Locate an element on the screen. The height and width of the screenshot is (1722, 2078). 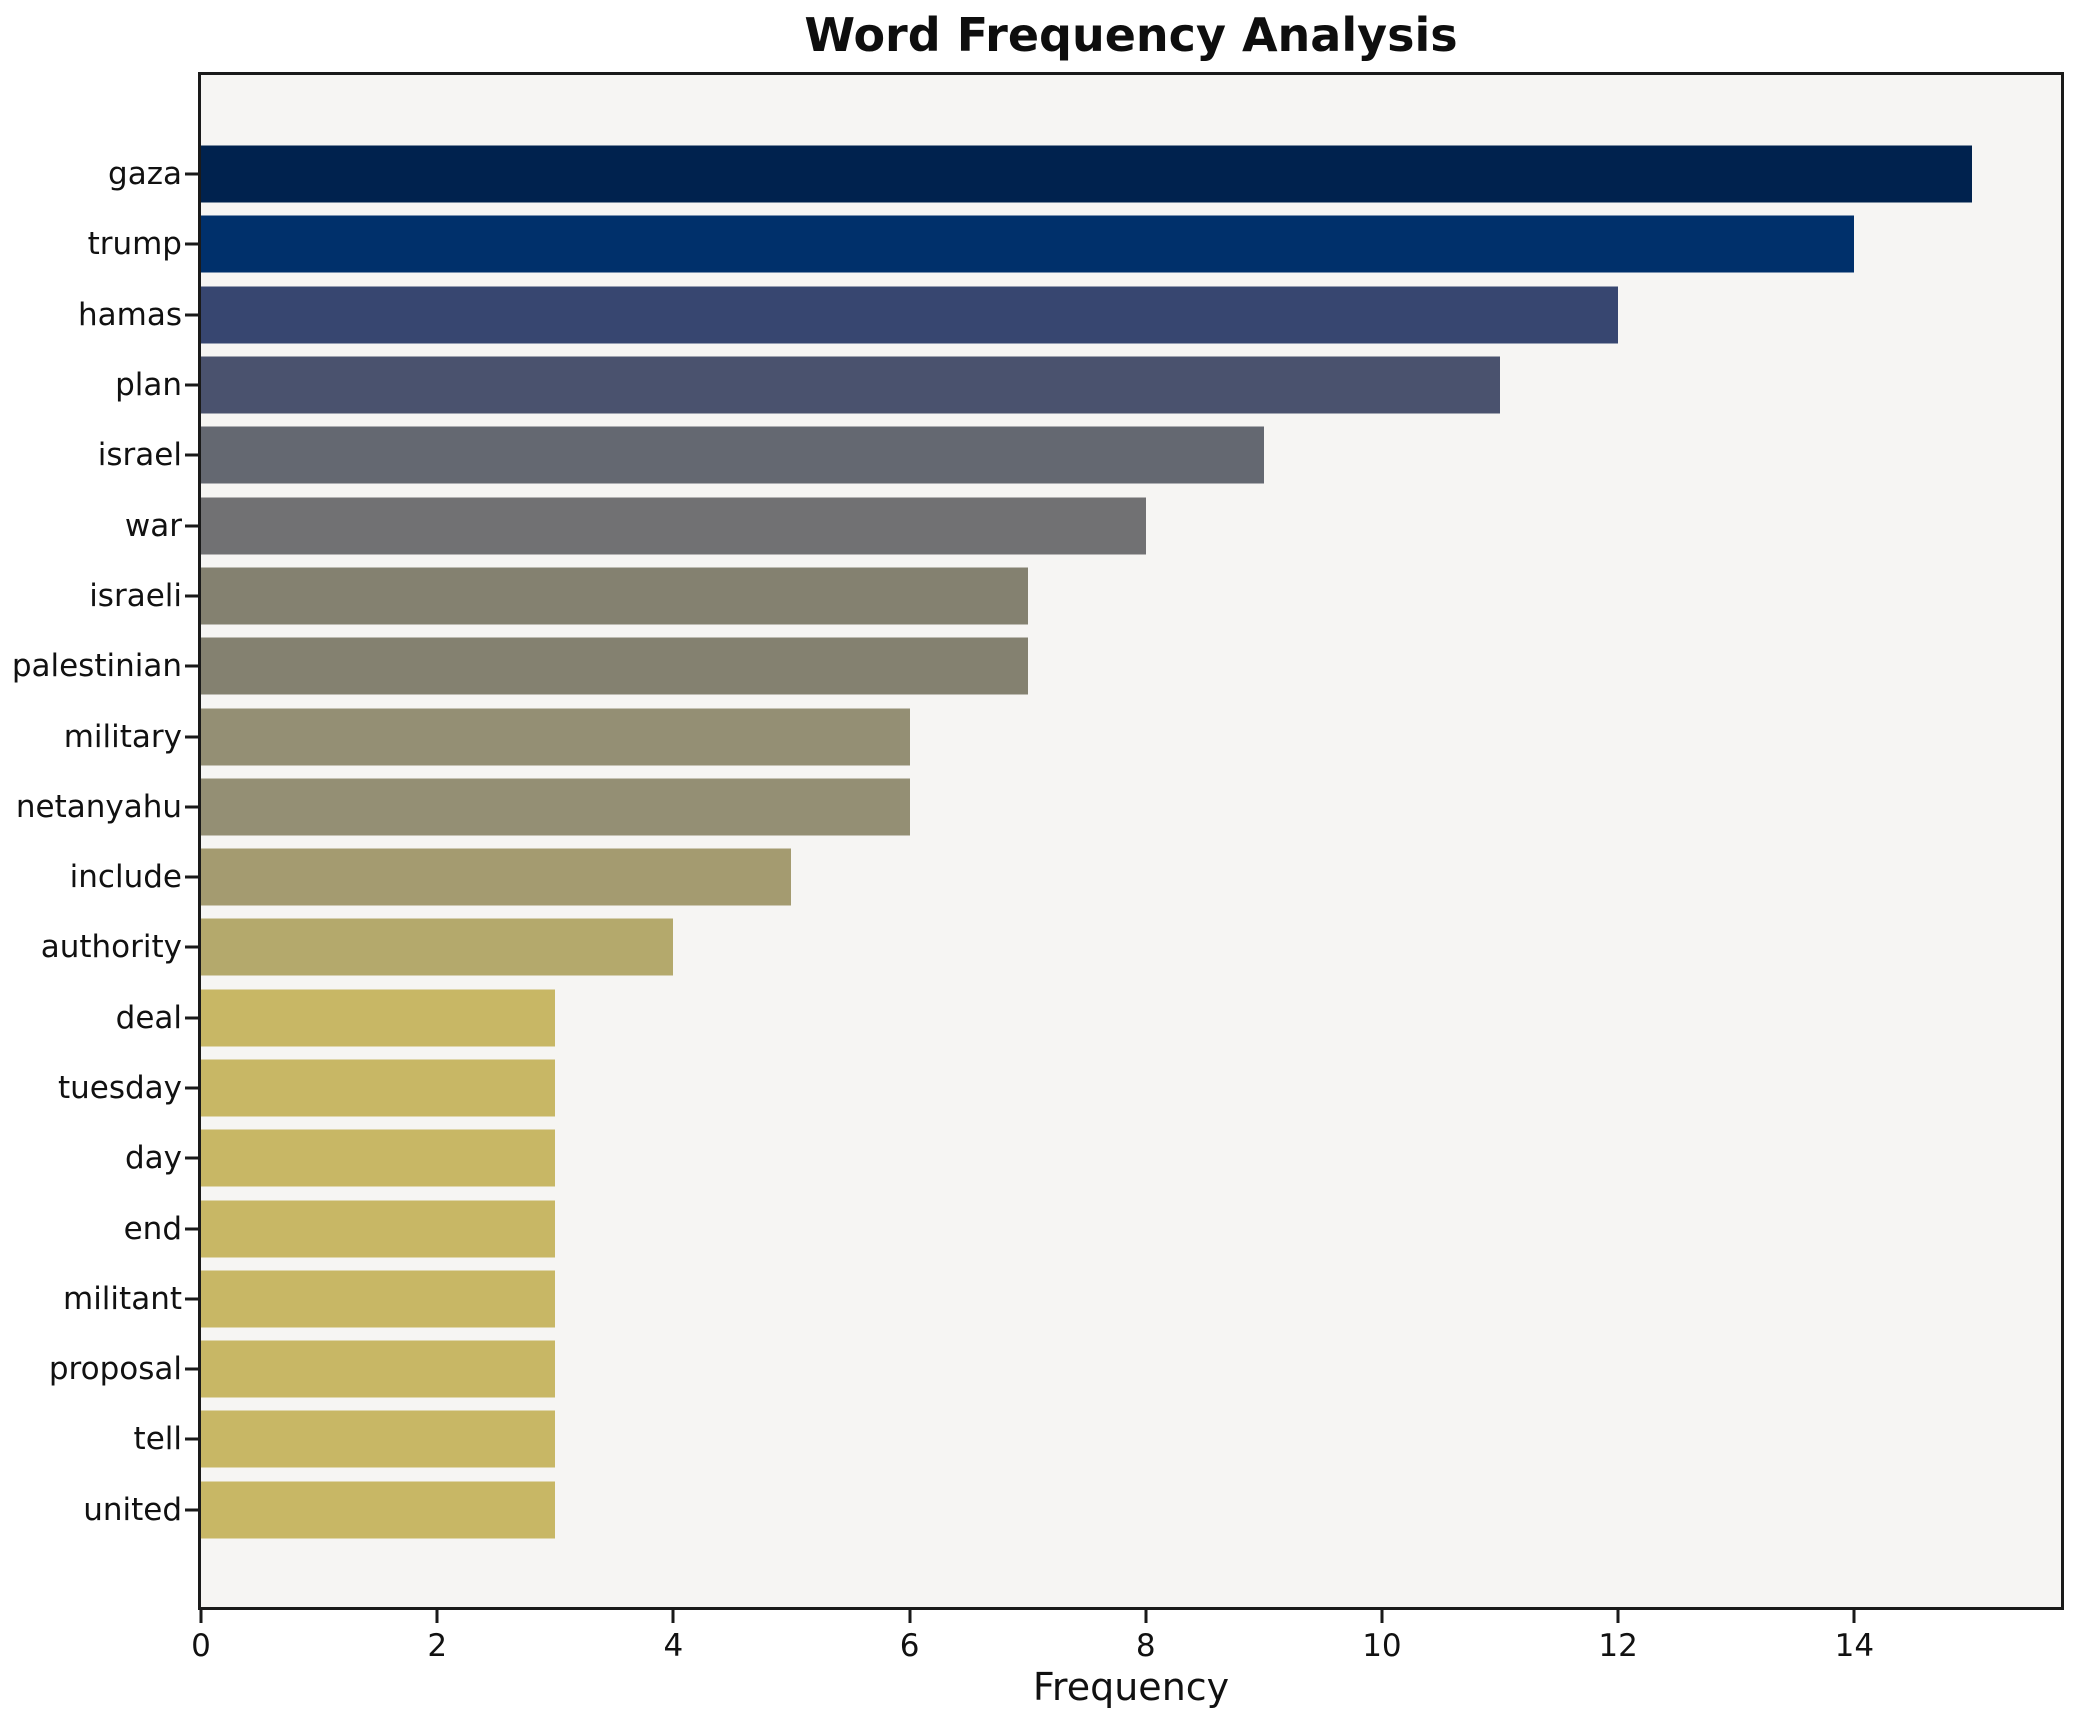
bar-israel is located at coordinates (732, 455).